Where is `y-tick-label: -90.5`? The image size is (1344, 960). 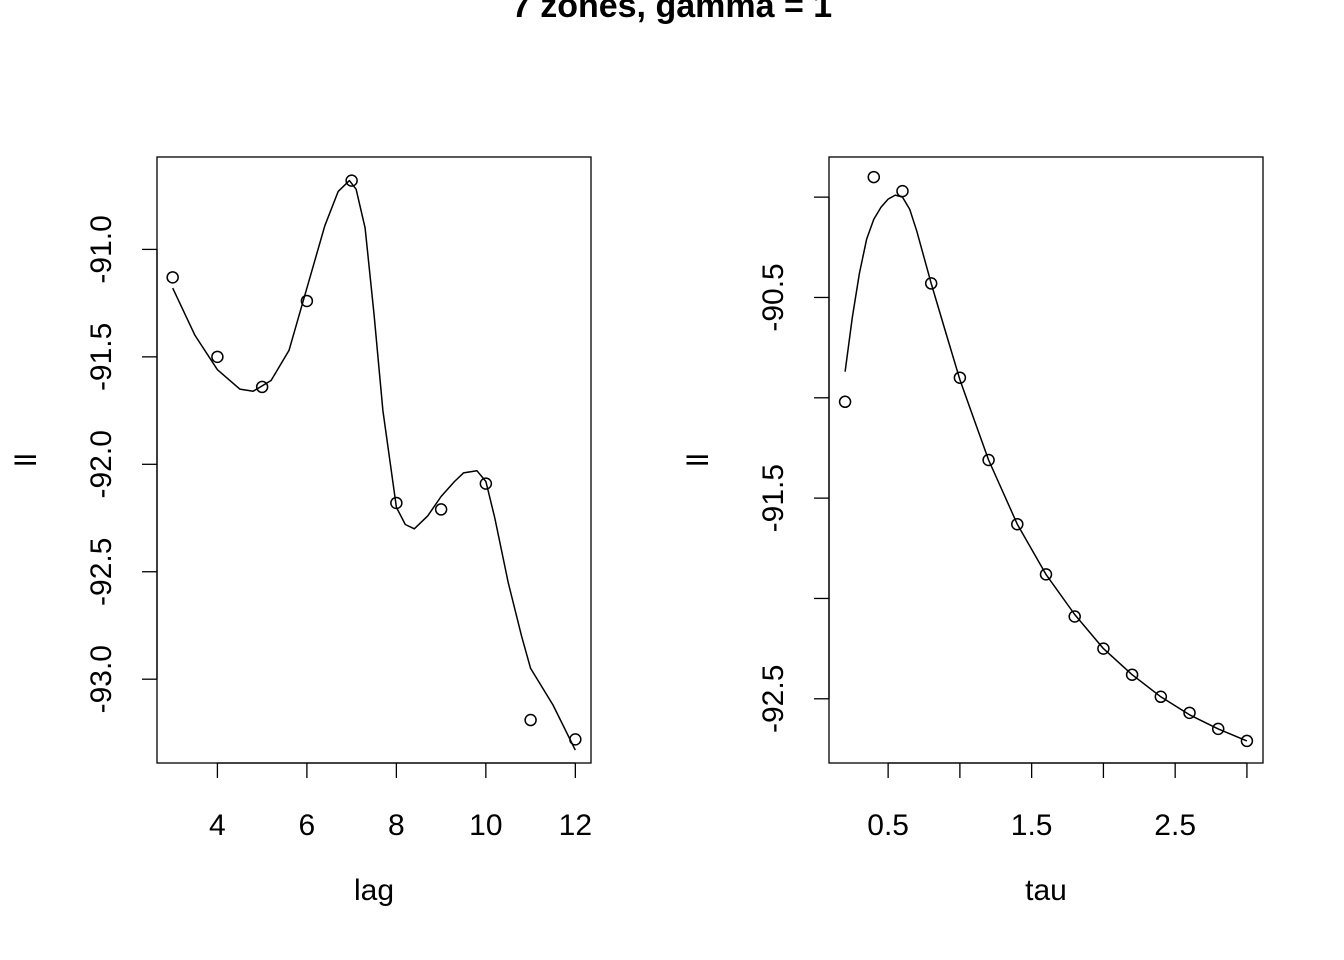
y-tick-label: -90.5 is located at coordinates (773, 297).